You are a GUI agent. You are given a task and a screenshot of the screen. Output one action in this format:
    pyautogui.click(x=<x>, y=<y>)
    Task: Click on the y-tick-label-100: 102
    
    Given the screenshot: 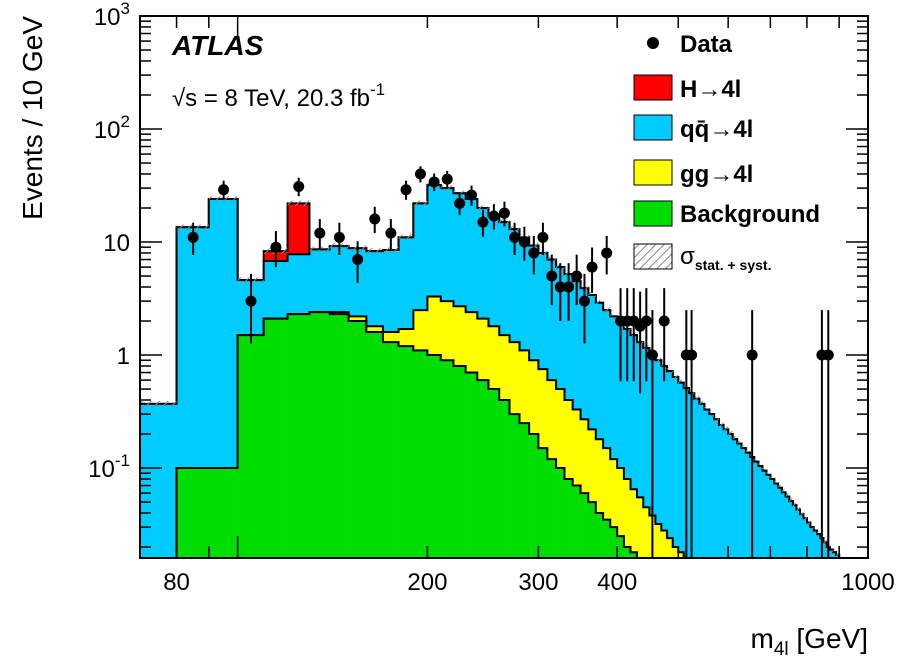 What is the action you would take?
    pyautogui.click(x=112, y=128)
    